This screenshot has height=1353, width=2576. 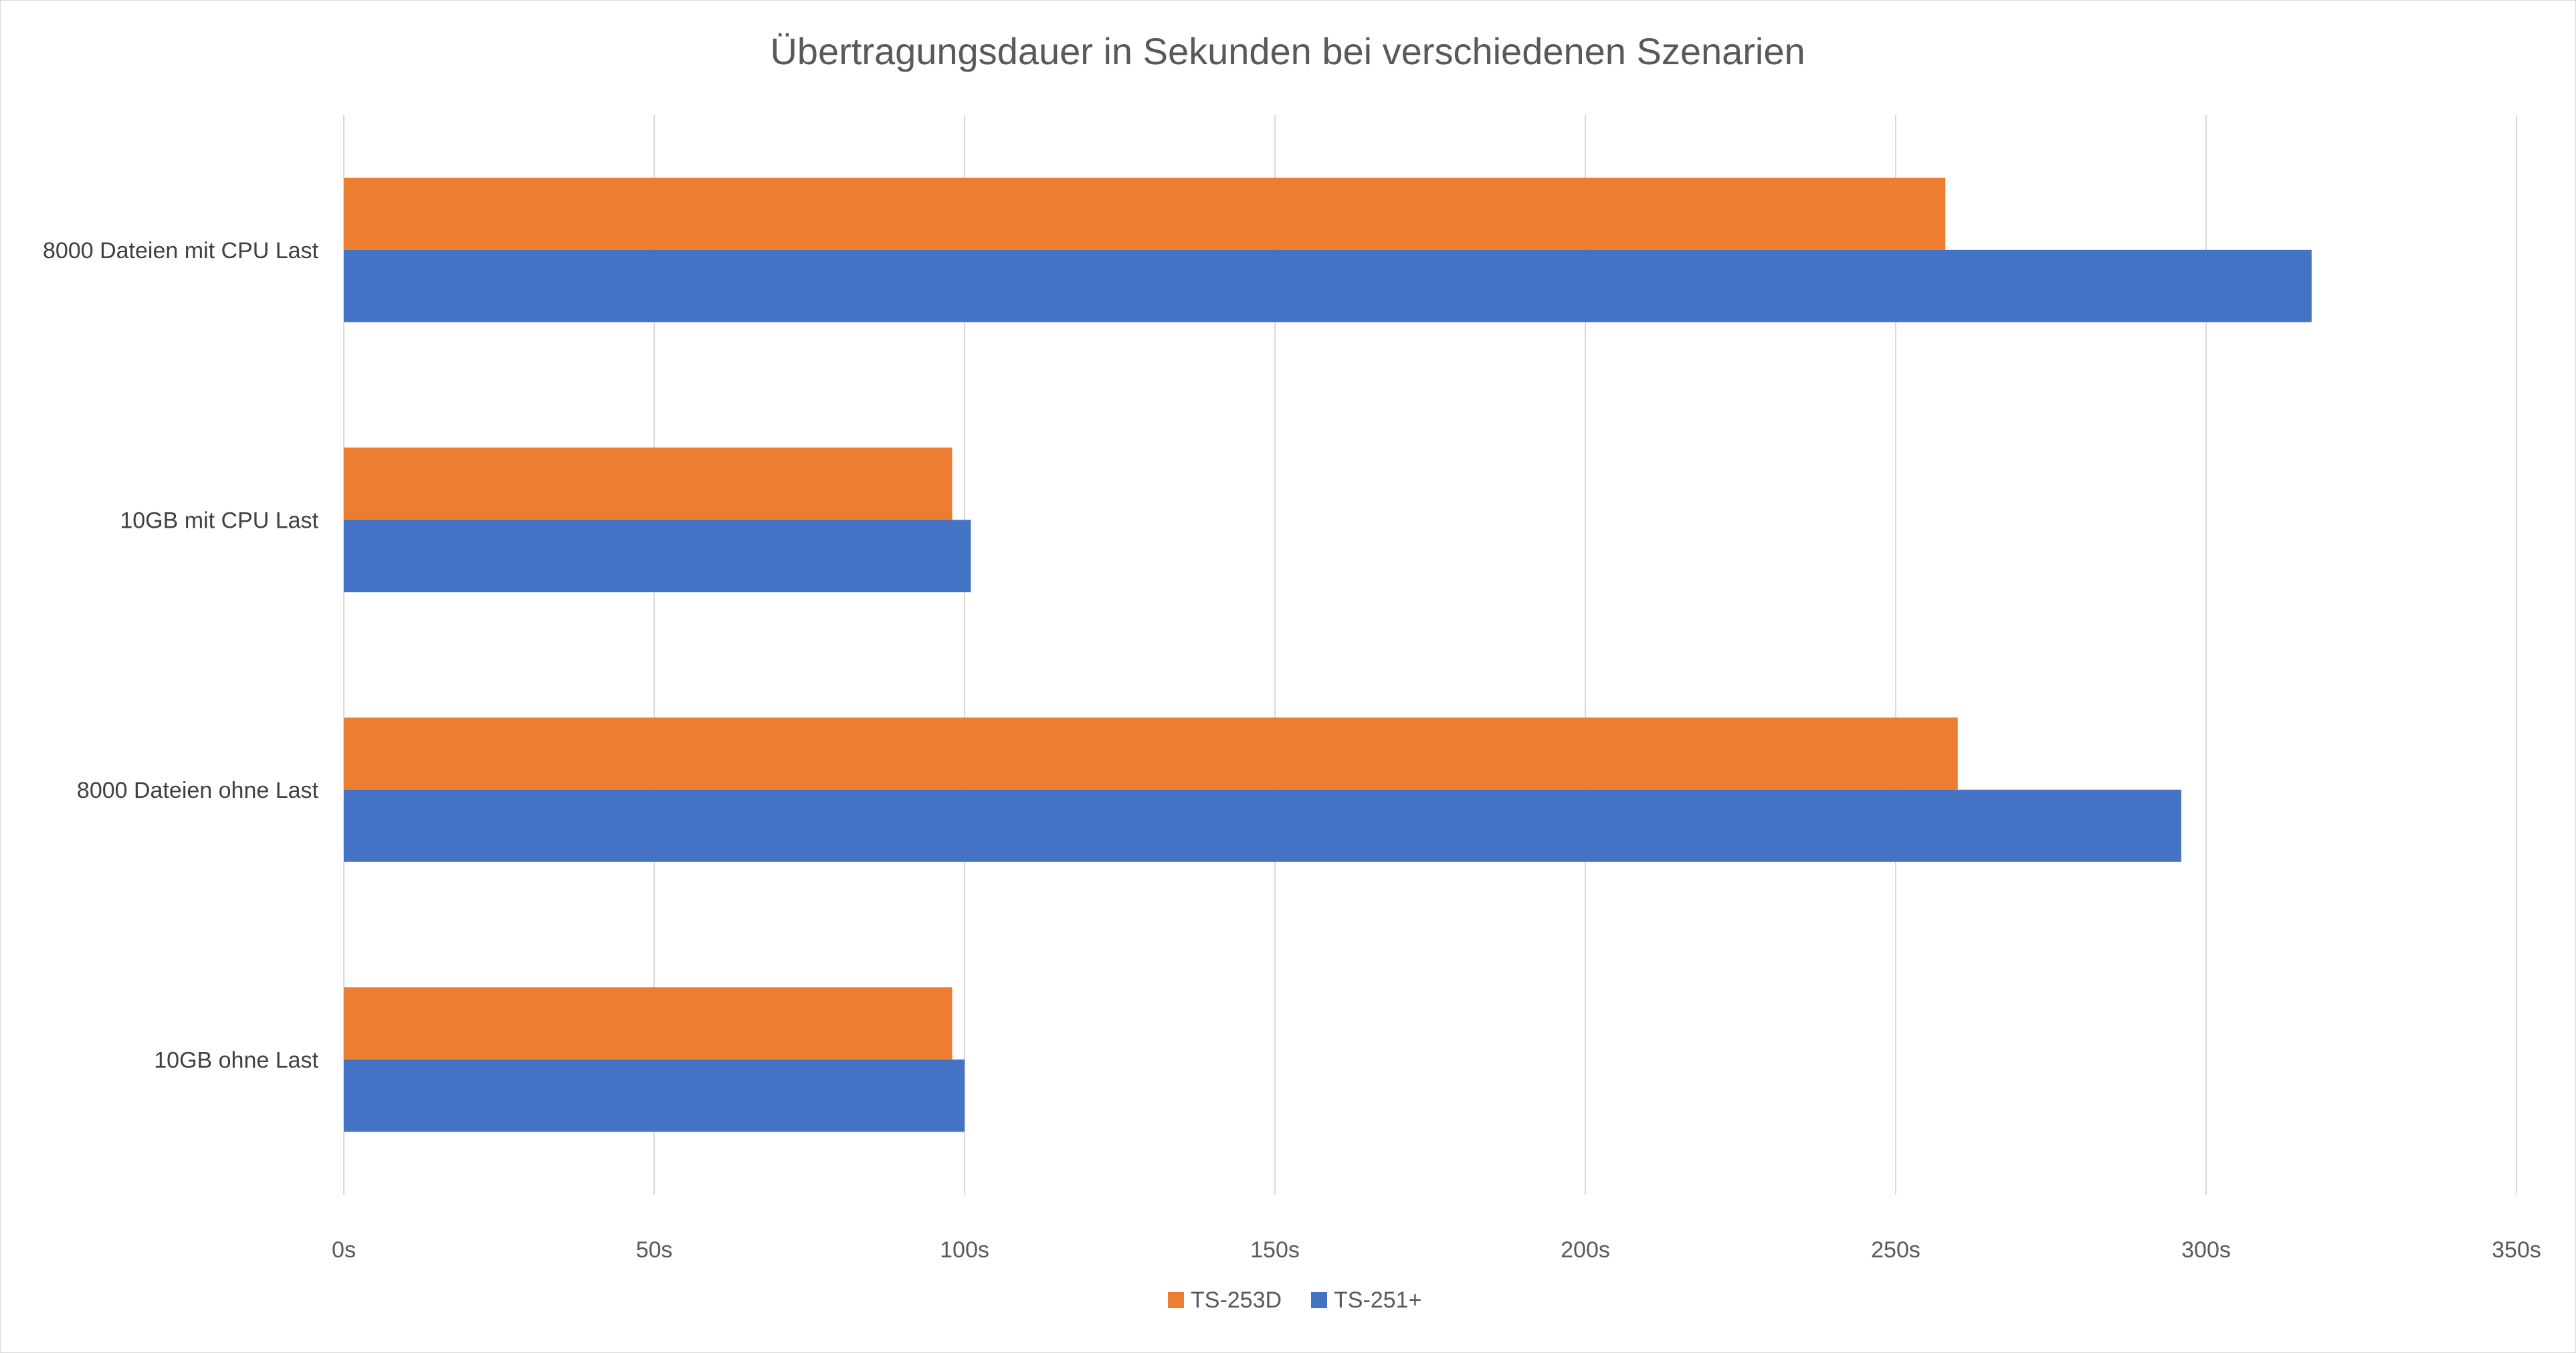 I want to click on legend-swatch-ts-251-, so click(x=1319, y=1300).